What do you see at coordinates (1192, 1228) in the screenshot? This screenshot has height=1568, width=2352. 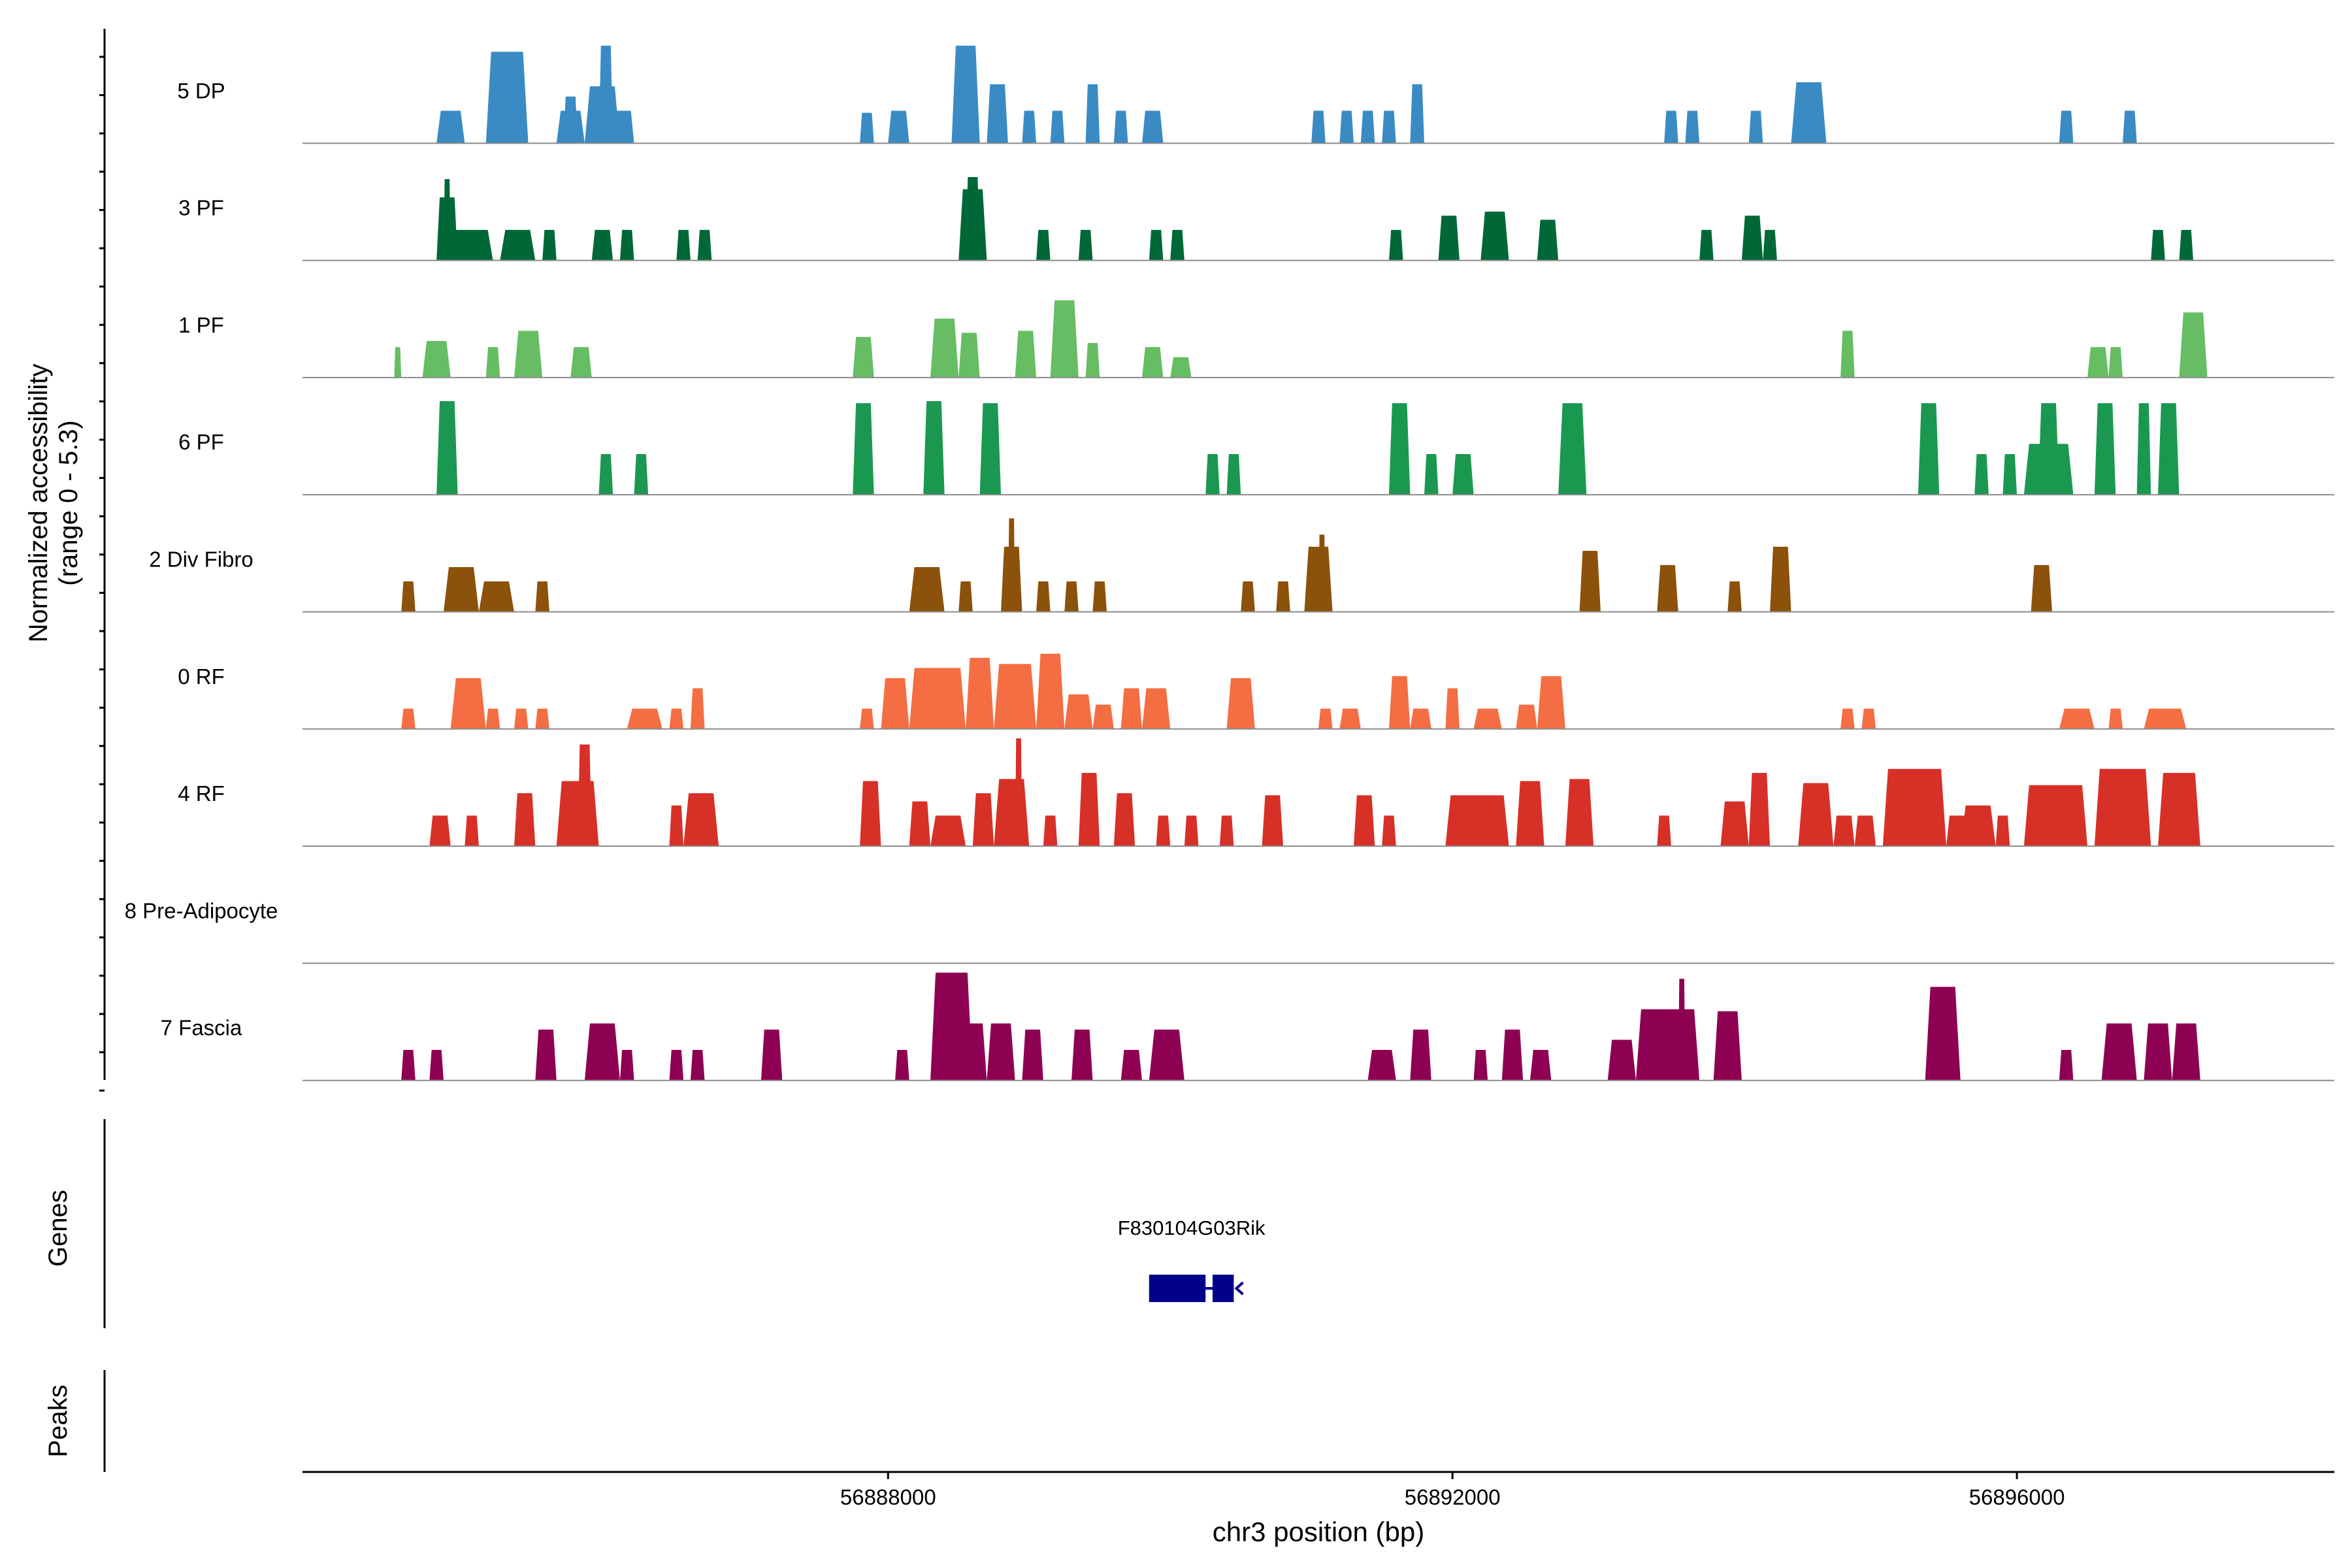 I see `gene-name: F830104G03Rik` at bounding box center [1192, 1228].